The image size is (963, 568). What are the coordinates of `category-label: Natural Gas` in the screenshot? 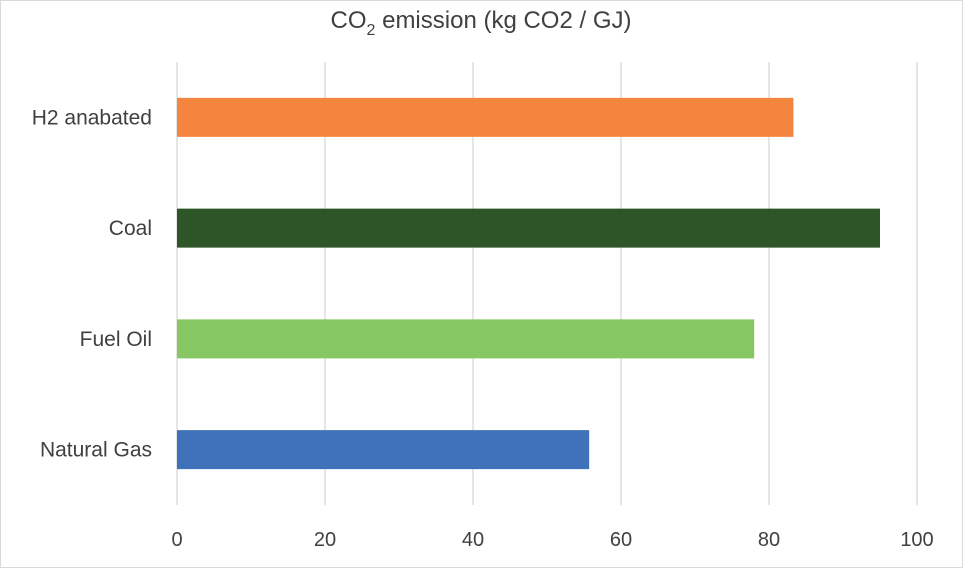 It's located at (96, 450).